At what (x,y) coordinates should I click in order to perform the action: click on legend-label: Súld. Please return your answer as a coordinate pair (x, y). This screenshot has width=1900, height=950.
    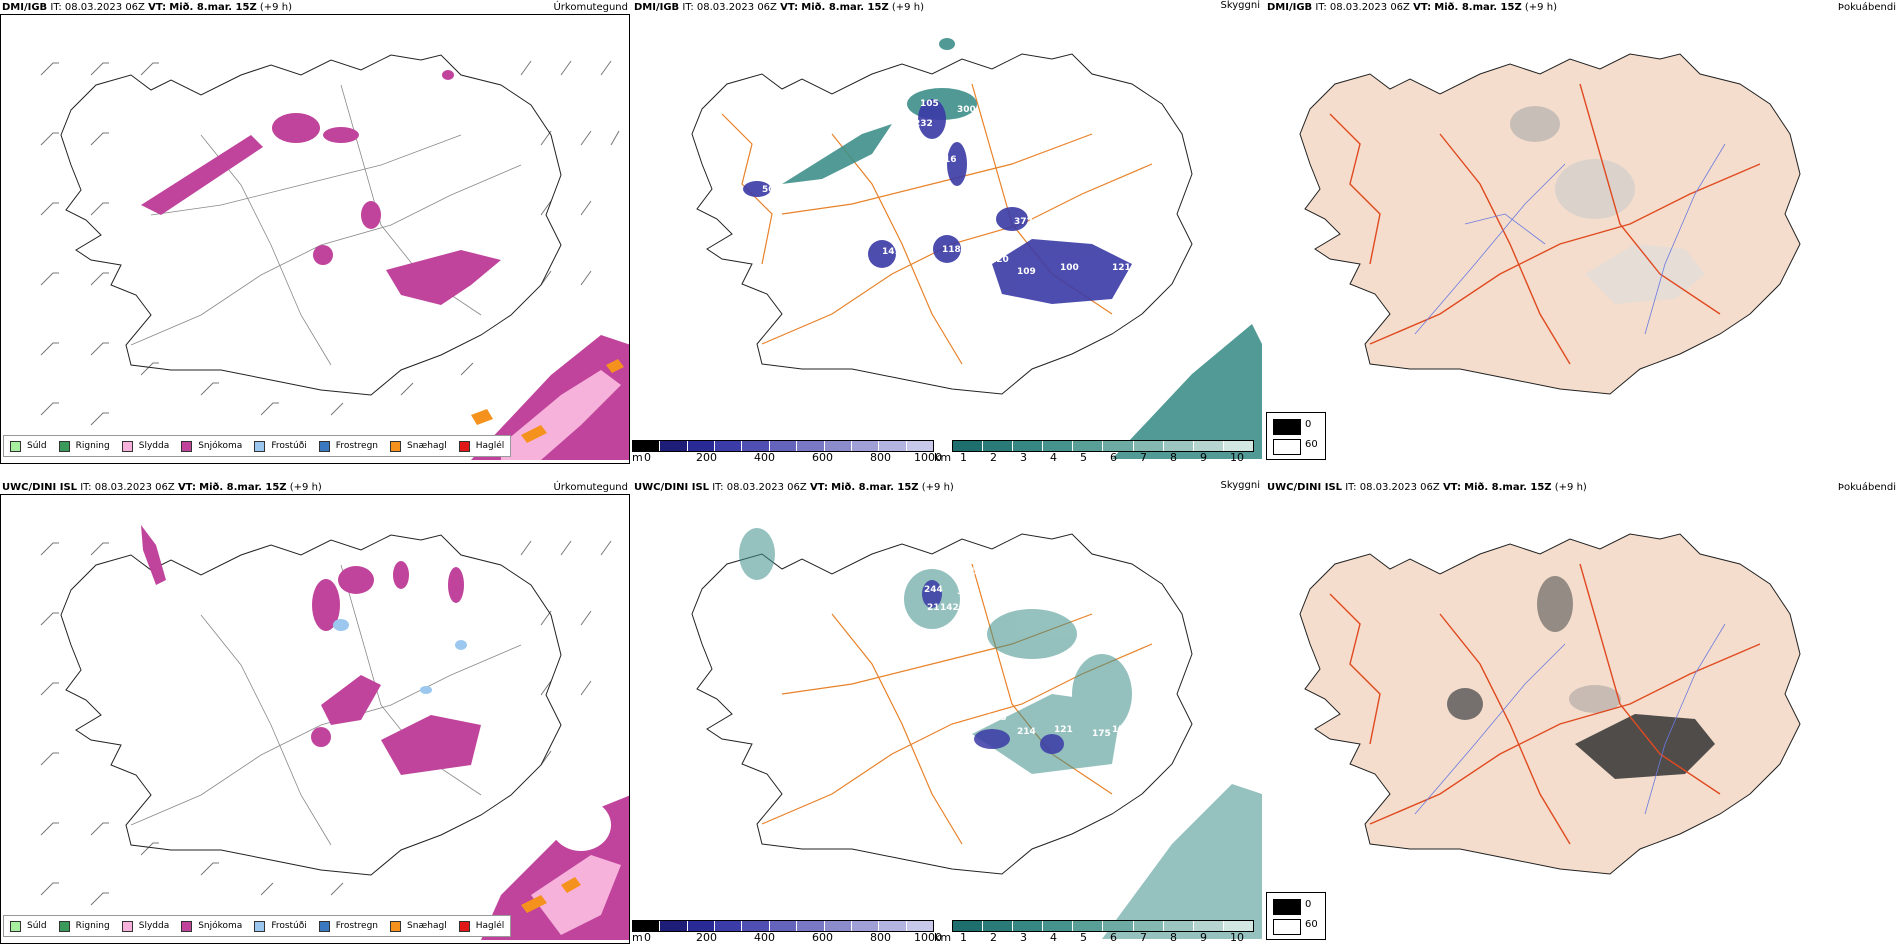
    Looking at the image, I should click on (37, 446).